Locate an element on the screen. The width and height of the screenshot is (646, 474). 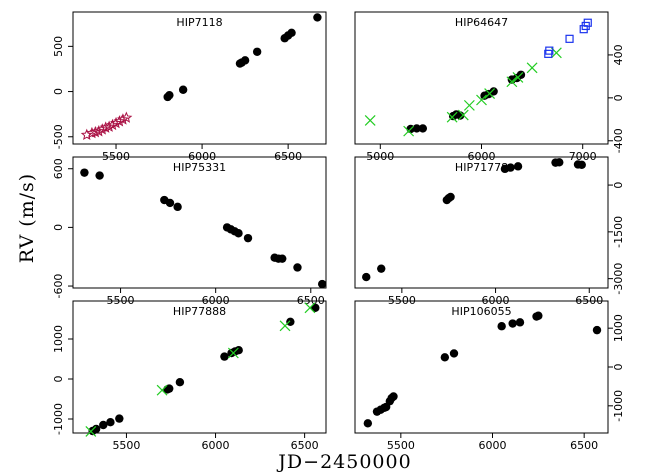
panel-5: HIP106055 5500 6000 6500 -1000 0 1000 is located at coordinates (489, 376).